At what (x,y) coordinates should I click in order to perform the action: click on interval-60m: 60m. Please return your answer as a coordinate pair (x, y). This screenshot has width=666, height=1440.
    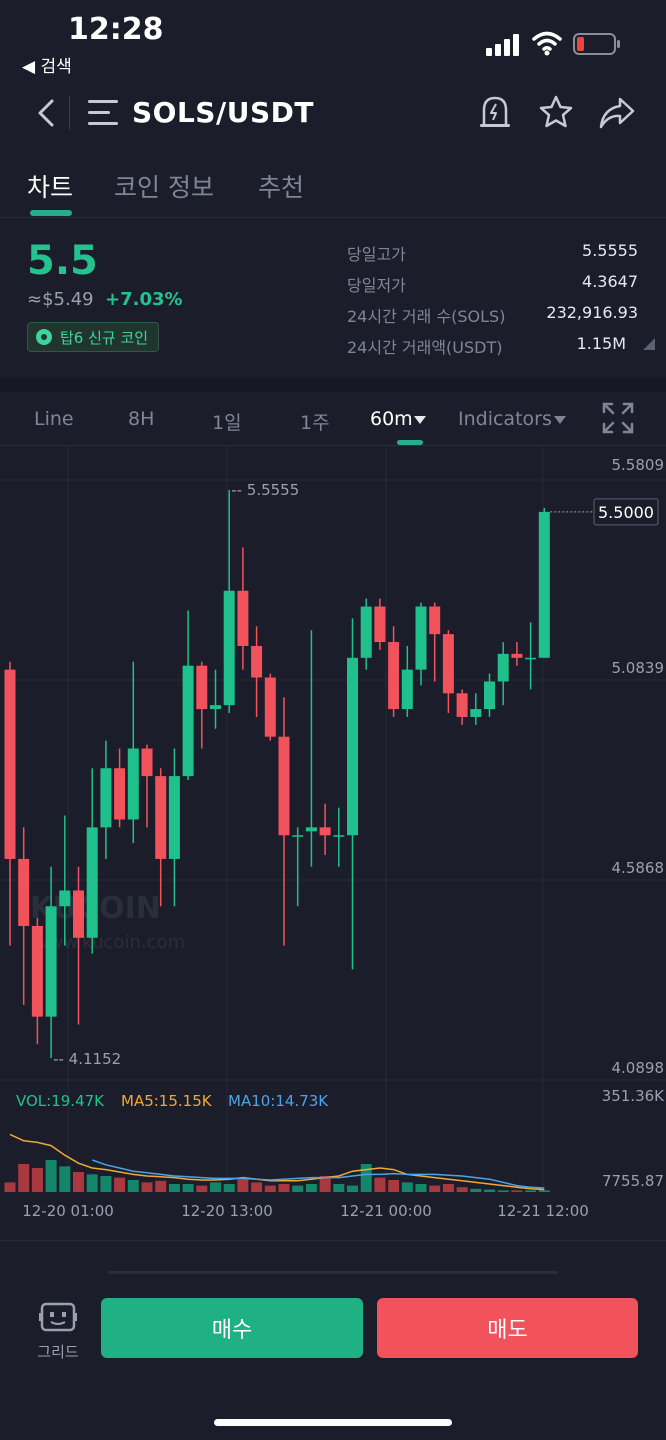
    Looking at the image, I should click on (391, 419).